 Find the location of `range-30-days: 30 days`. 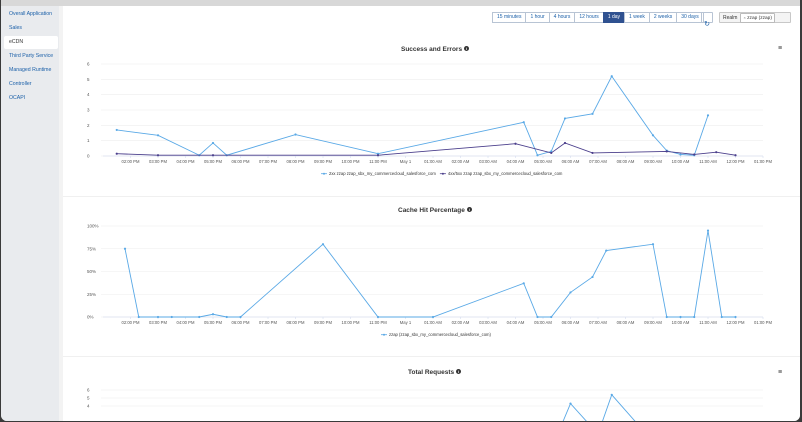

range-30-days: 30 days is located at coordinates (690, 17).